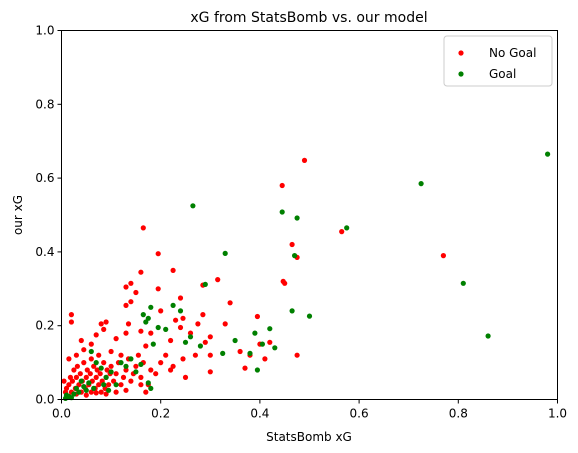 This screenshot has width=578, height=453. What do you see at coordinates (308, 18) in the screenshot?
I see `chart-title: xG from StatsBomb vs. our model` at bounding box center [308, 18].